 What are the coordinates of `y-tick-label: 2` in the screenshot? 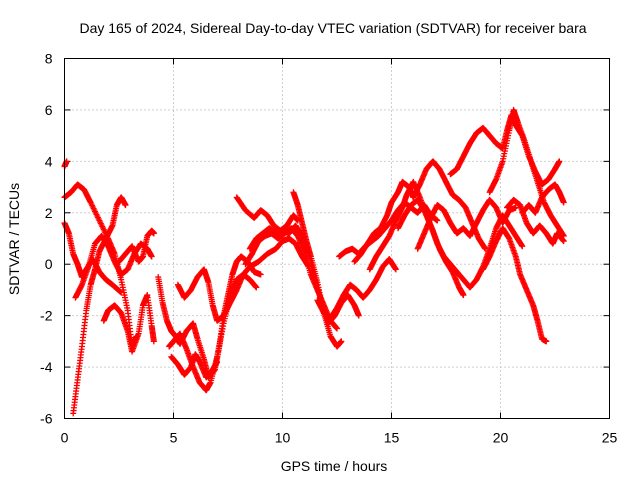 It's located at (49, 213).